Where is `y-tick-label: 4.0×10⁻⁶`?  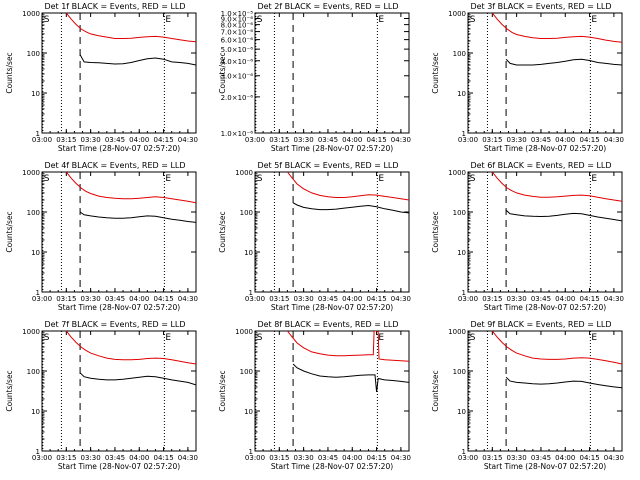
y-tick-label: 4.0×10⁻⁶ is located at coordinates (237, 62).